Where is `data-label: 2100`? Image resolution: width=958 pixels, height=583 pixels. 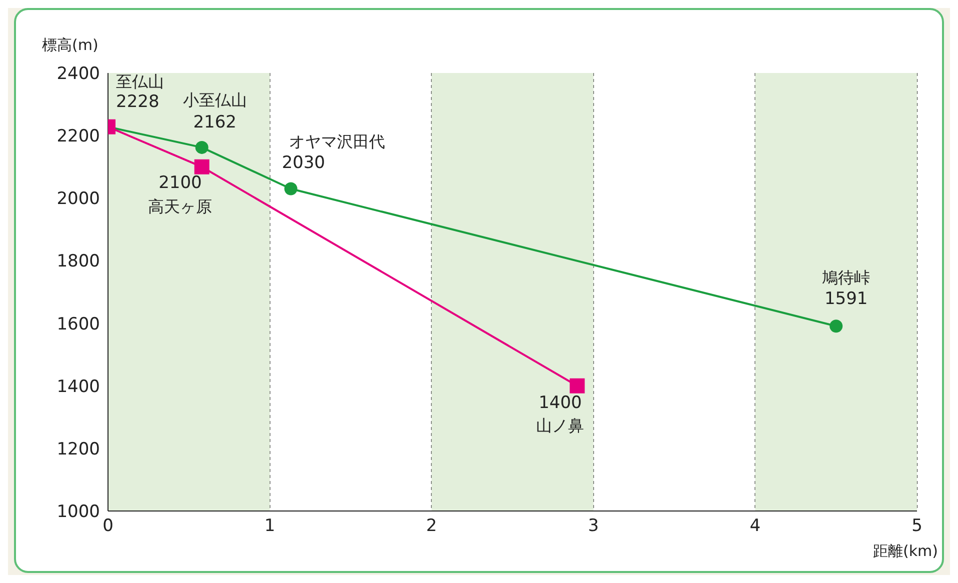
data-label: 2100 is located at coordinates (180, 182).